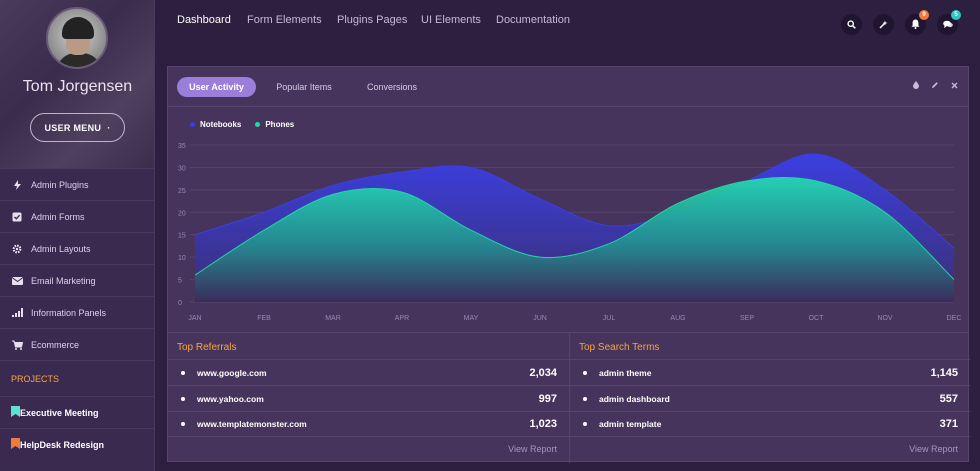 This screenshot has height=471, width=980. Describe the element at coordinates (17, 345) in the screenshot. I see `cart-icon` at that location.